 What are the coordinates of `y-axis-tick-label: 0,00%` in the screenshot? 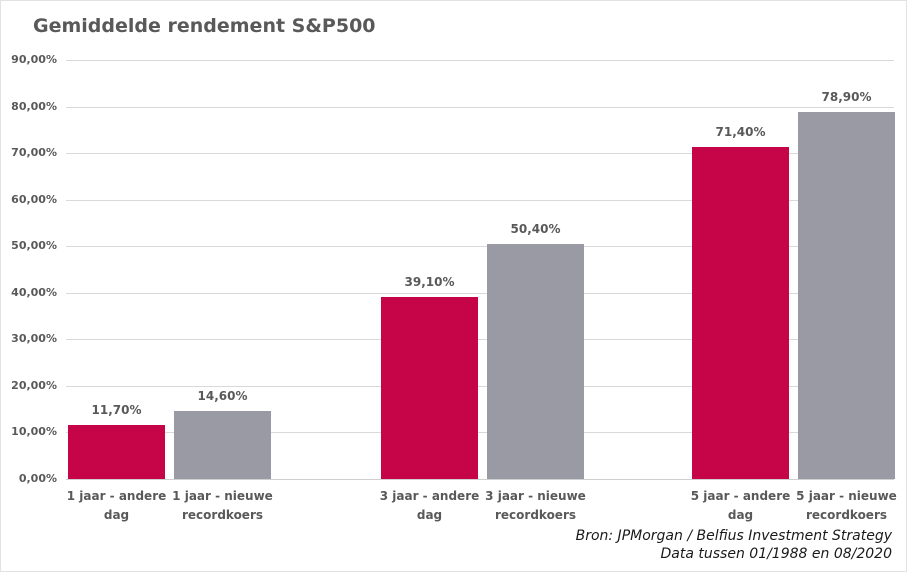 It's located at (37, 478).